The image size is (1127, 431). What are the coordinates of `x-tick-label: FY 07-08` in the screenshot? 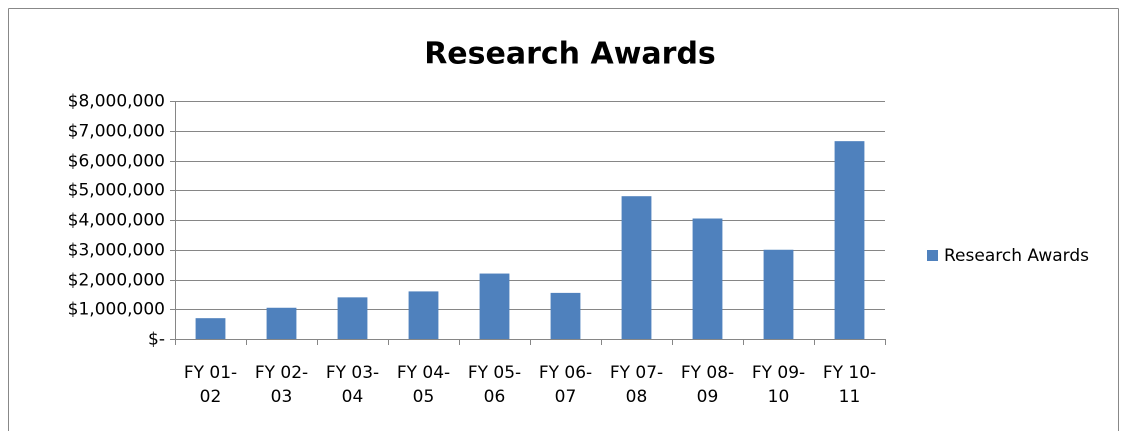 It's located at (636, 385).